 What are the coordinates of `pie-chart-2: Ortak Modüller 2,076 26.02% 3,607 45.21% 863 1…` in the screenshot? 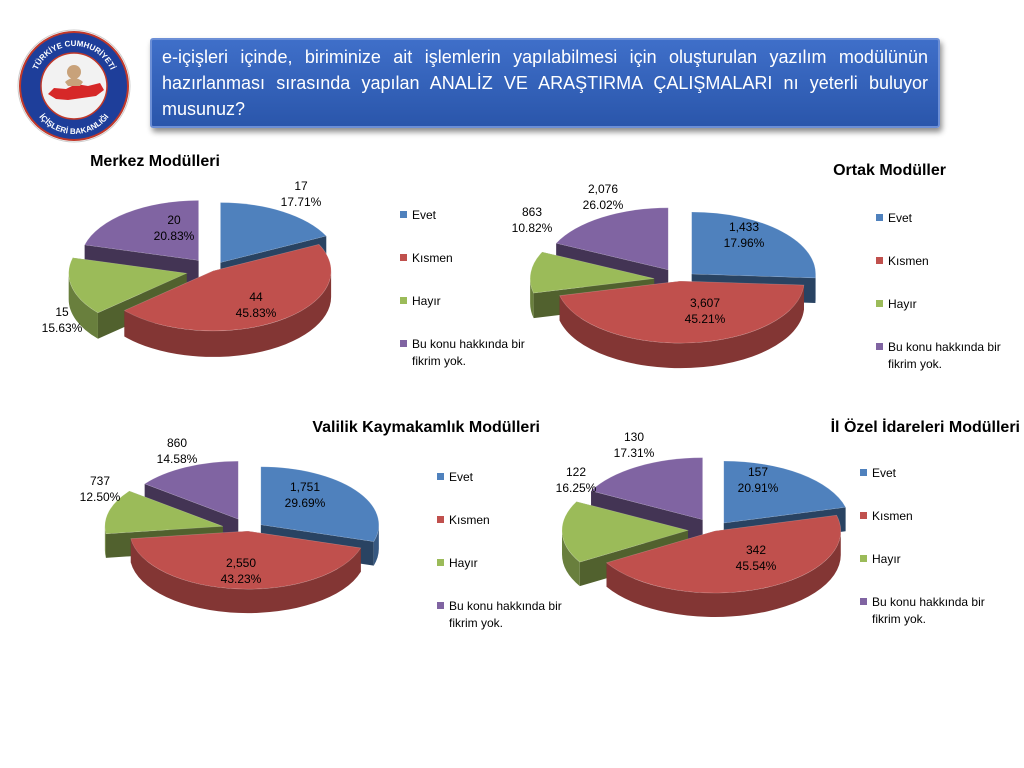 It's located at (756, 266).